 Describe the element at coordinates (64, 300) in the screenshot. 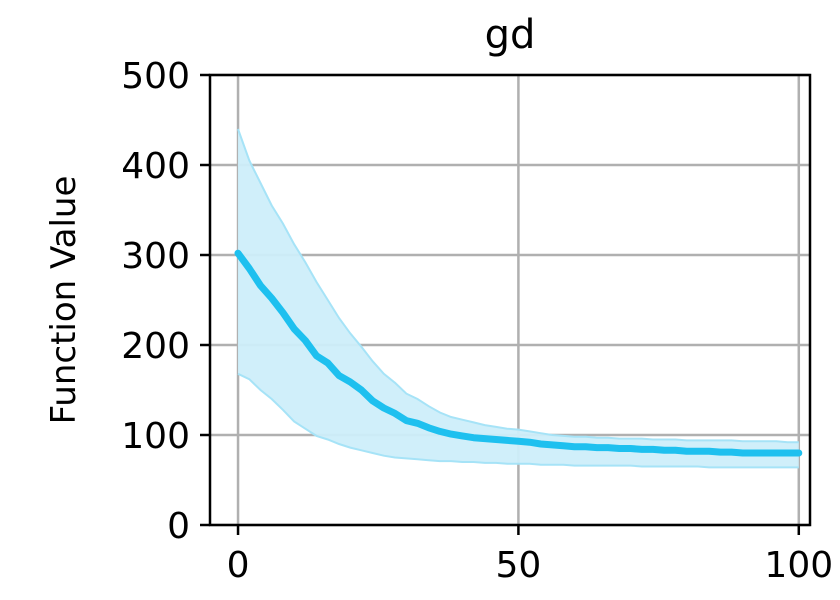

I see `y-axis-label: Function Value` at that location.